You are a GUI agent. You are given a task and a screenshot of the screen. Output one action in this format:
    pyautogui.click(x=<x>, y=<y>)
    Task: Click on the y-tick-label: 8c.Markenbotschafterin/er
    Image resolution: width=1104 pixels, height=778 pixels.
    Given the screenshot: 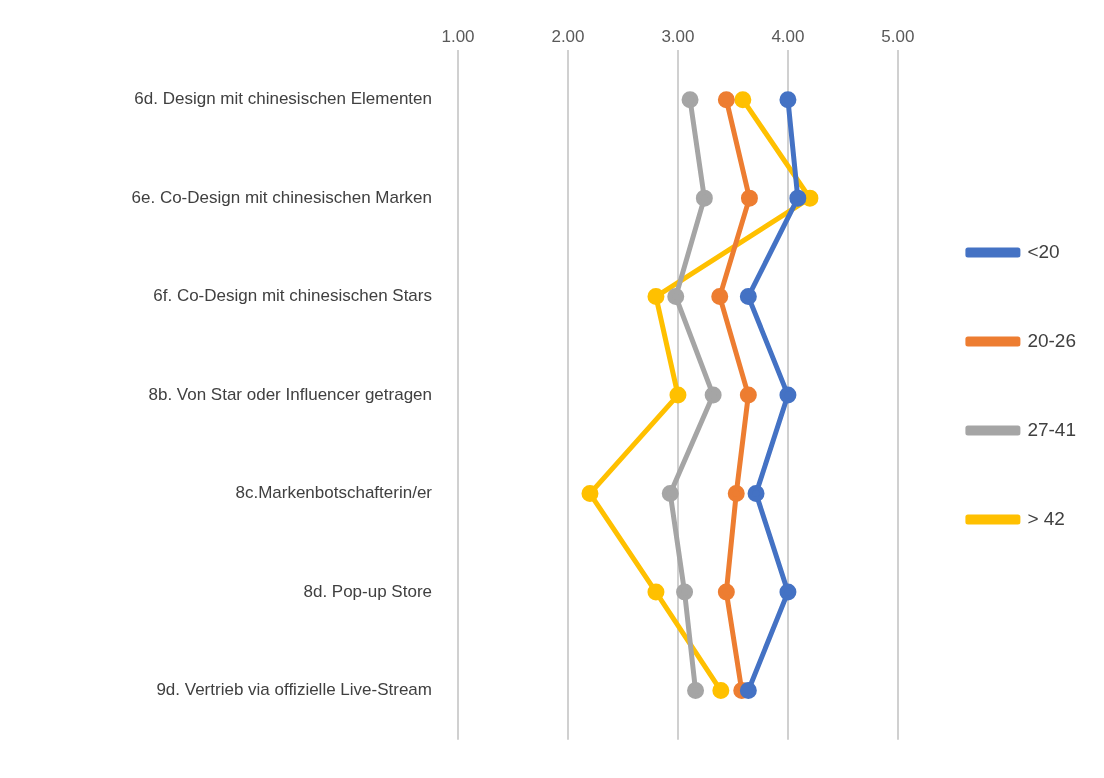 What is the action you would take?
    pyautogui.click(x=334, y=493)
    